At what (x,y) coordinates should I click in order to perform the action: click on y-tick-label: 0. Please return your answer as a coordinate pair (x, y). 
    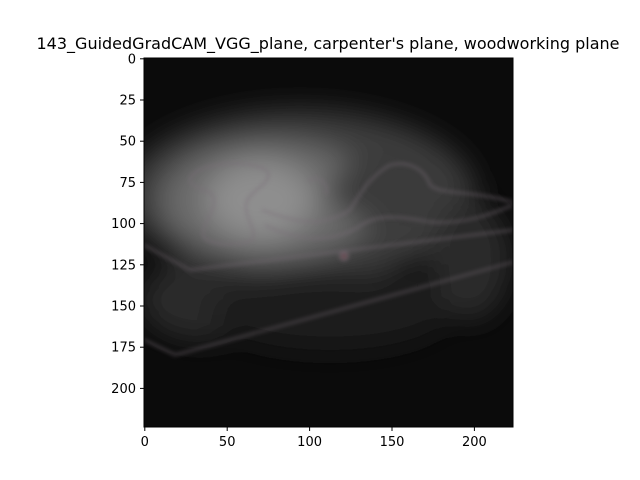
    Looking at the image, I should click on (132, 59).